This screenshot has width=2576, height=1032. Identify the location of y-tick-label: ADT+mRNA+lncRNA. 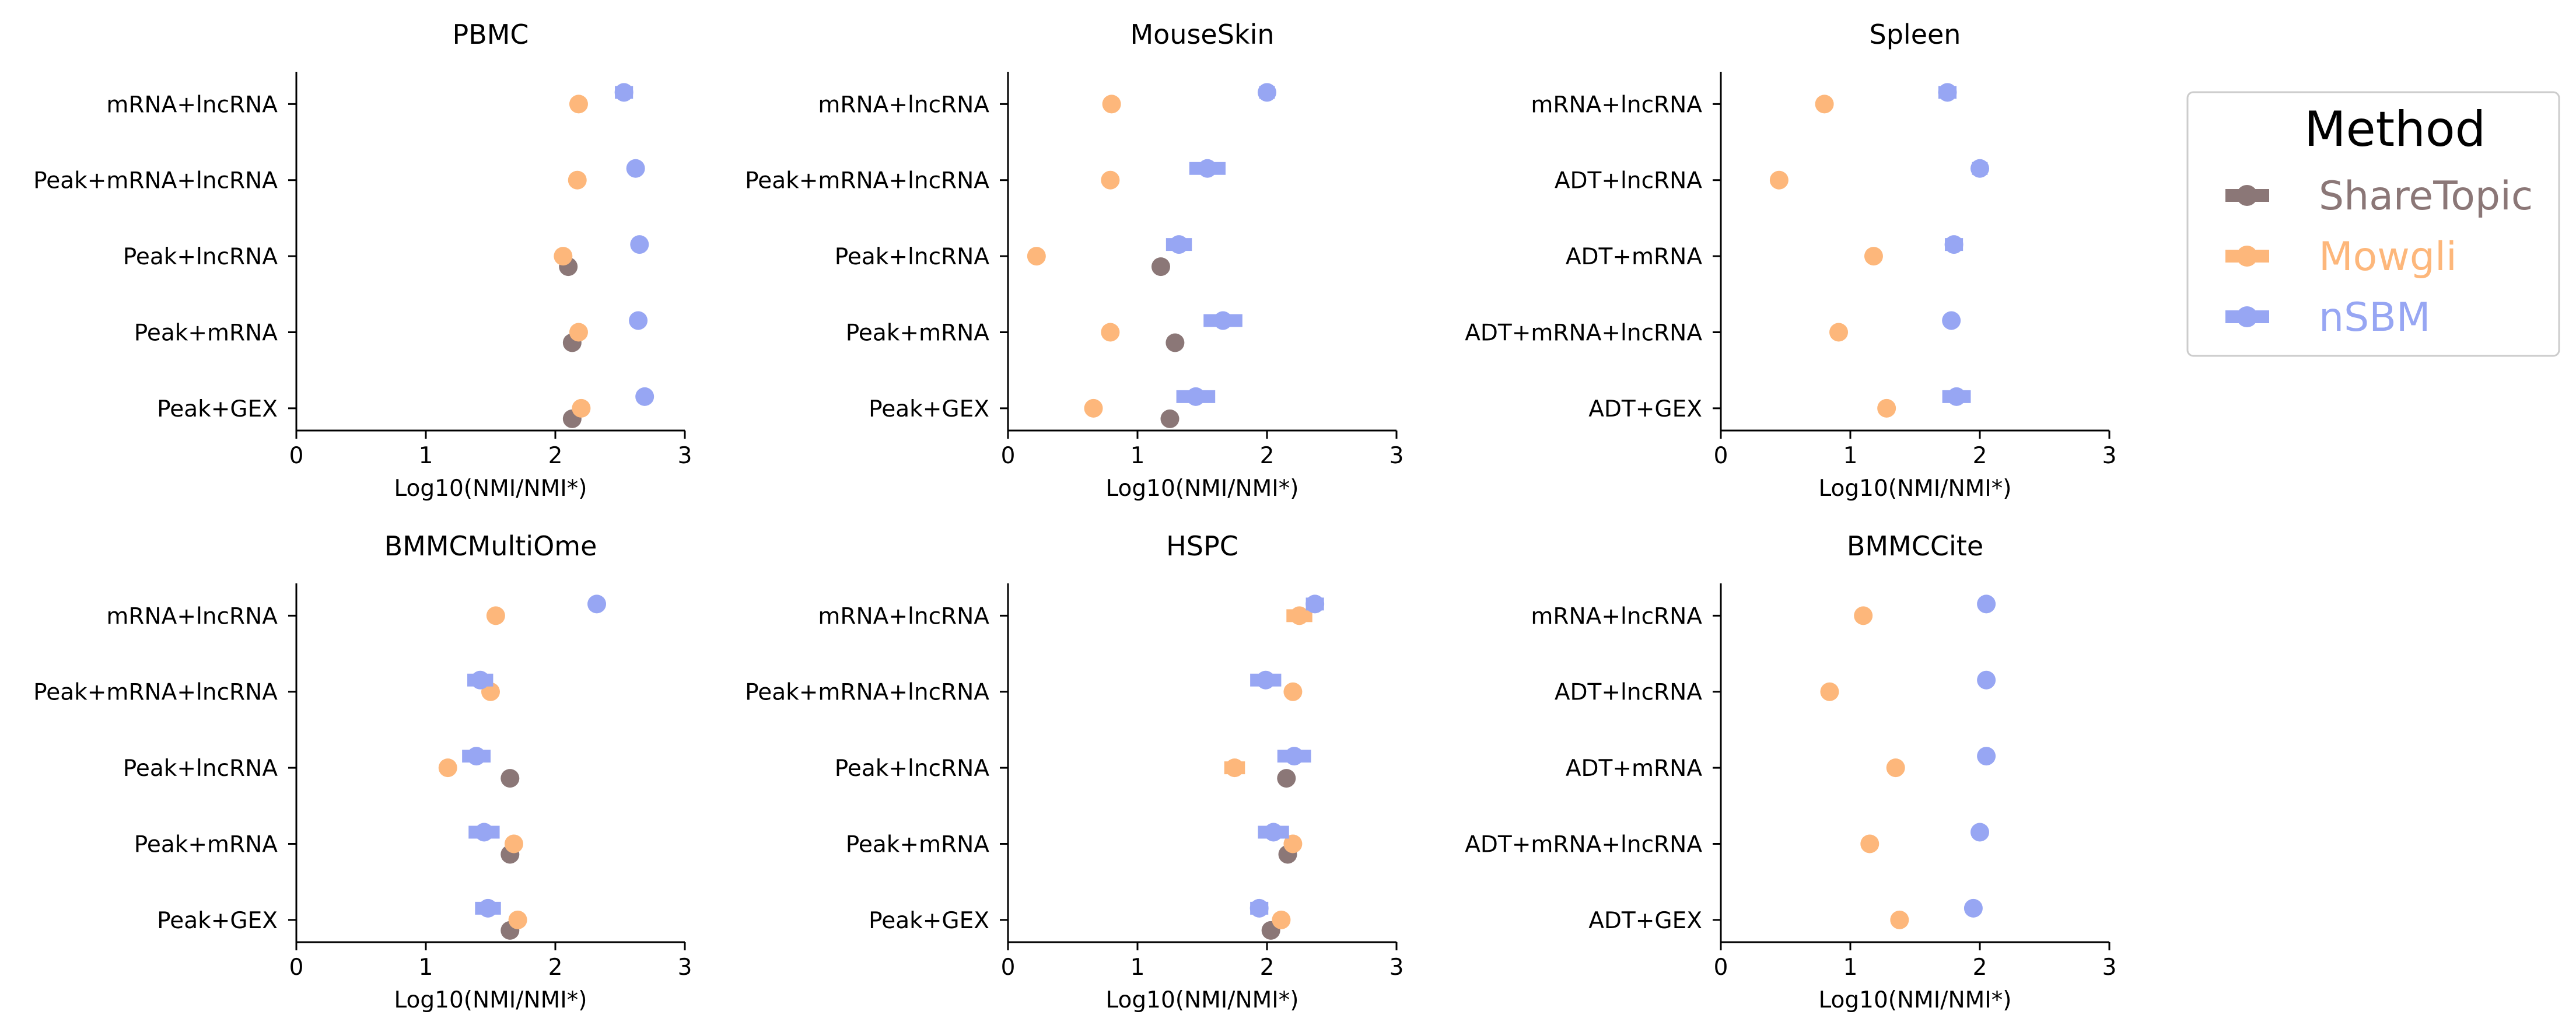
(1583, 844).